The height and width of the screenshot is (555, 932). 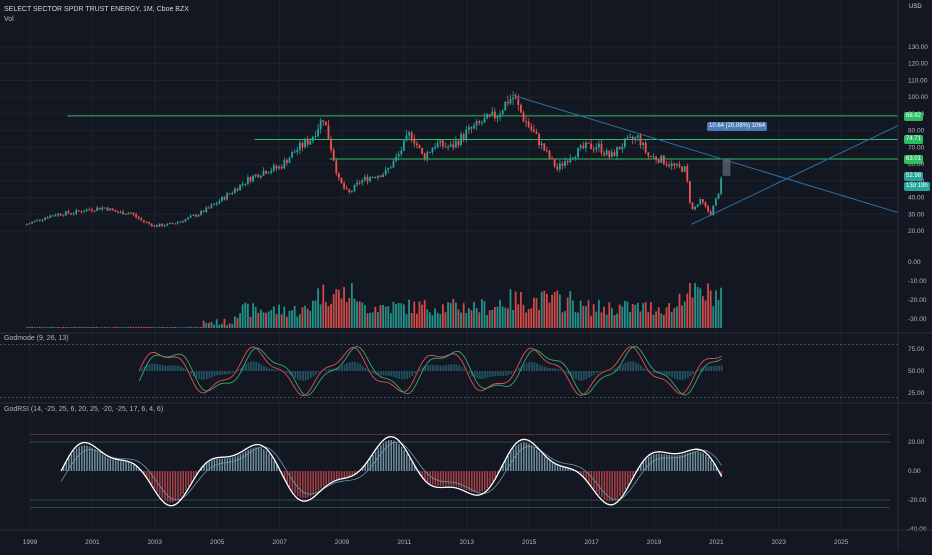 What do you see at coordinates (9, 19) in the screenshot?
I see `volume-legend: Vol` at bounding box center [9, 19].